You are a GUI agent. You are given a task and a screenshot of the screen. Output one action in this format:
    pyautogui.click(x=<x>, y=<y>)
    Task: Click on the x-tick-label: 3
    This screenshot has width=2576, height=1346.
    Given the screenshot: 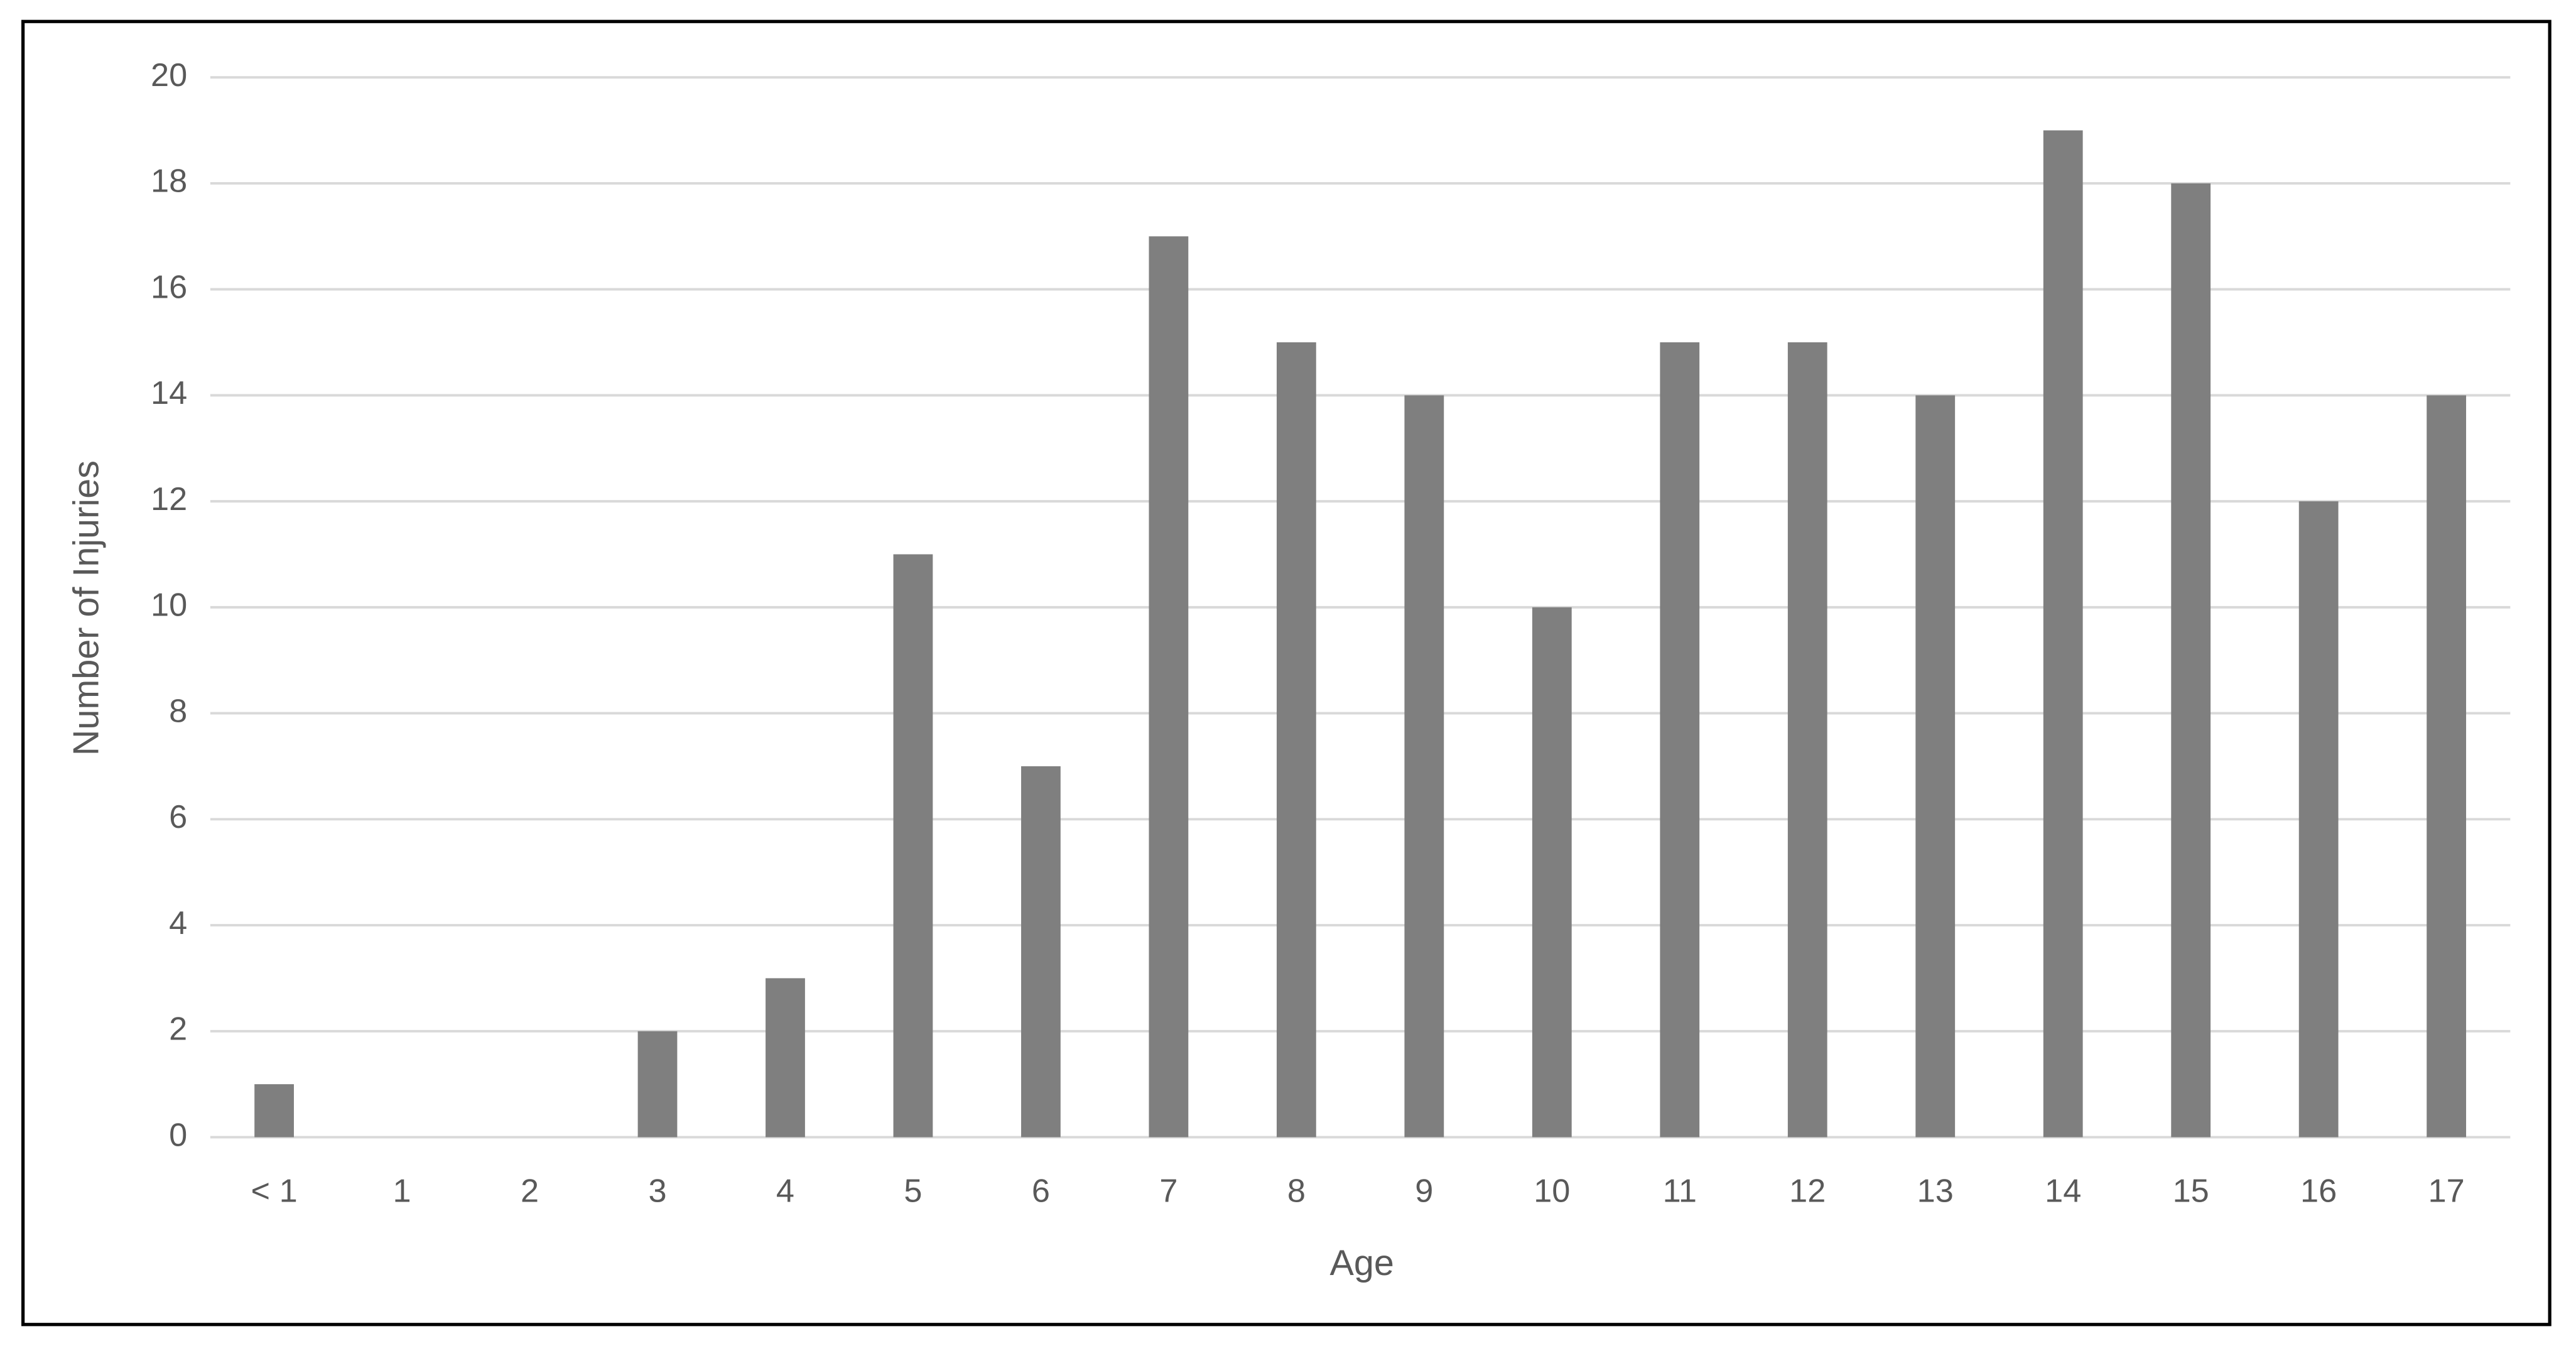 What is the action you would take?
    pyautogui.click(x=657, y=1191)
    